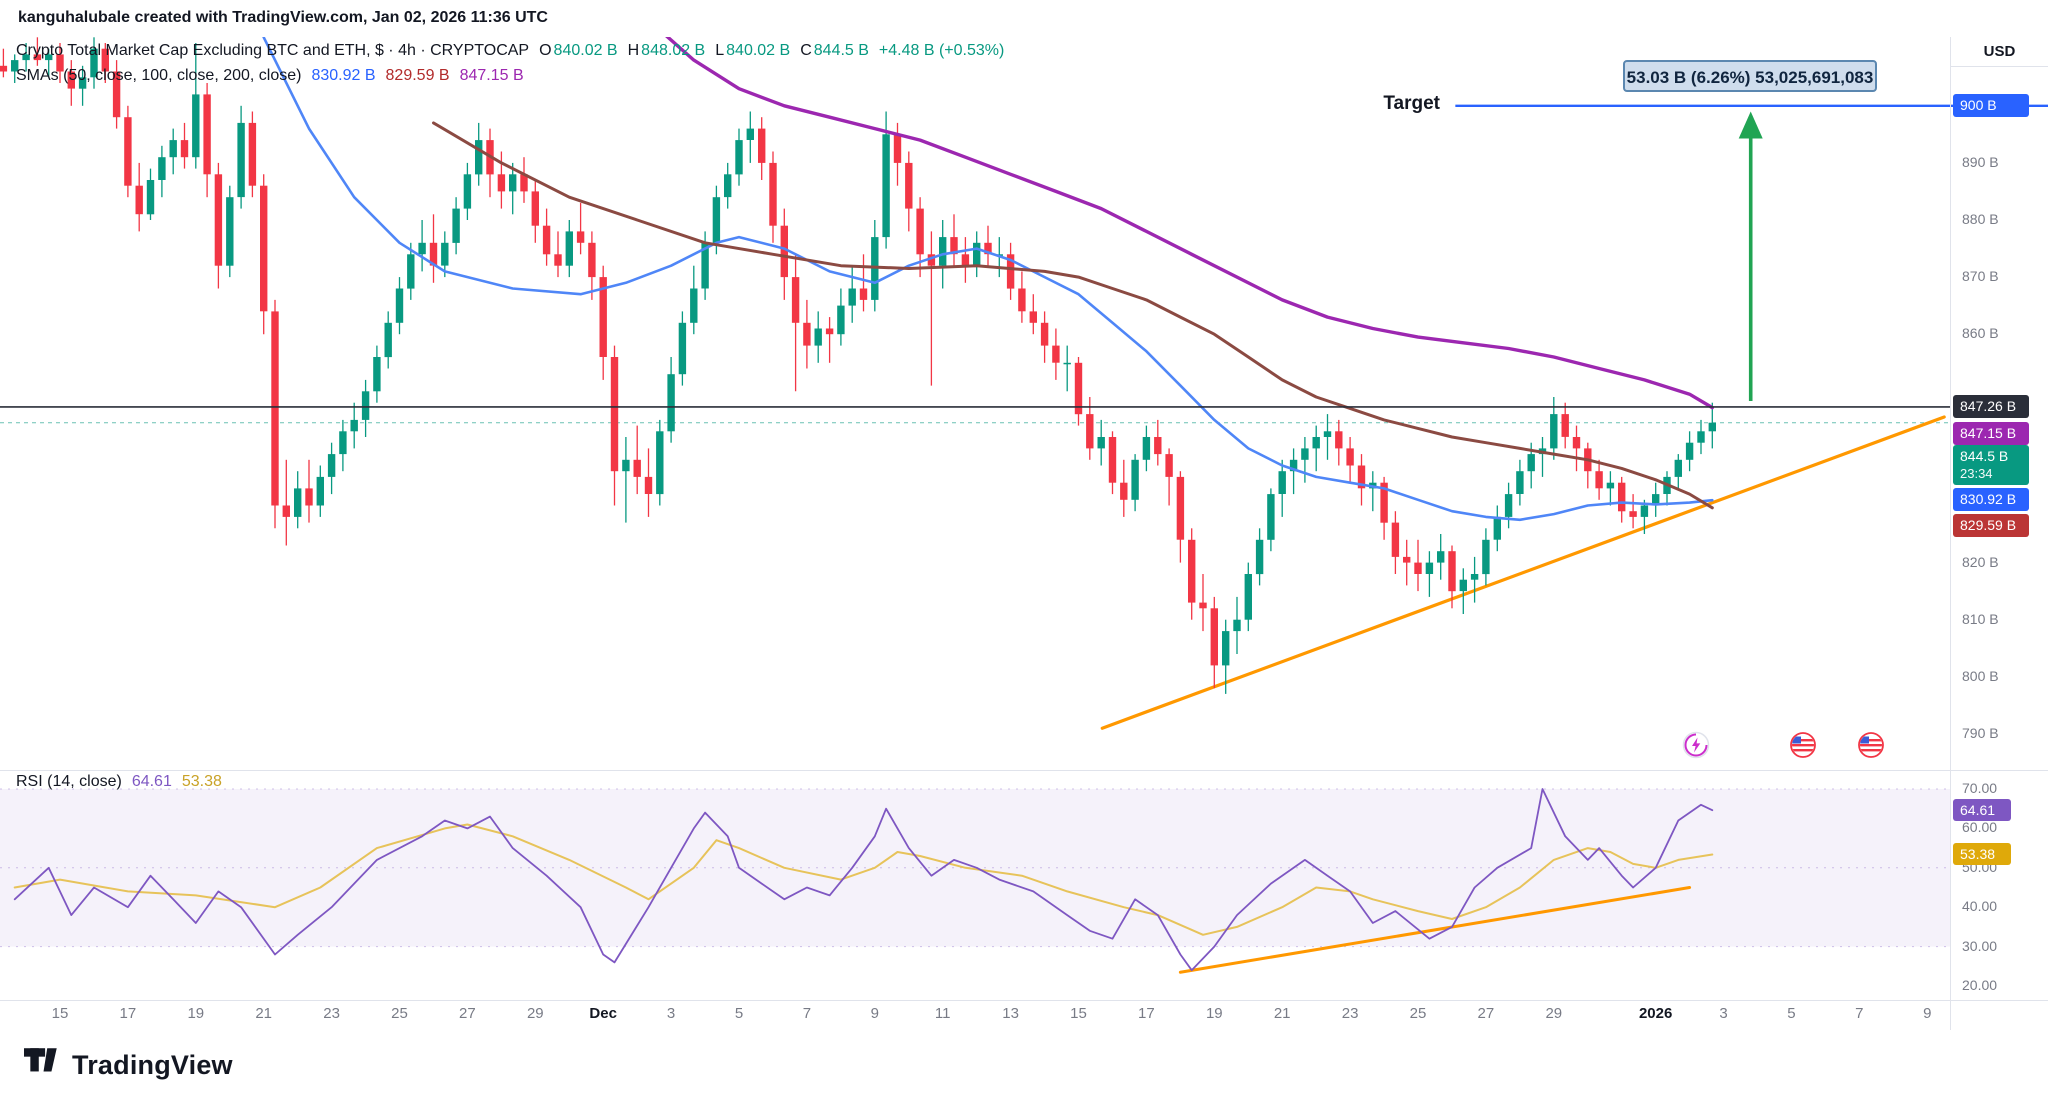  What do you see at coordinates (417, 75) in the screenshot?
I see `sma100-value: 829.59 B` at bounding box center [417, 75].